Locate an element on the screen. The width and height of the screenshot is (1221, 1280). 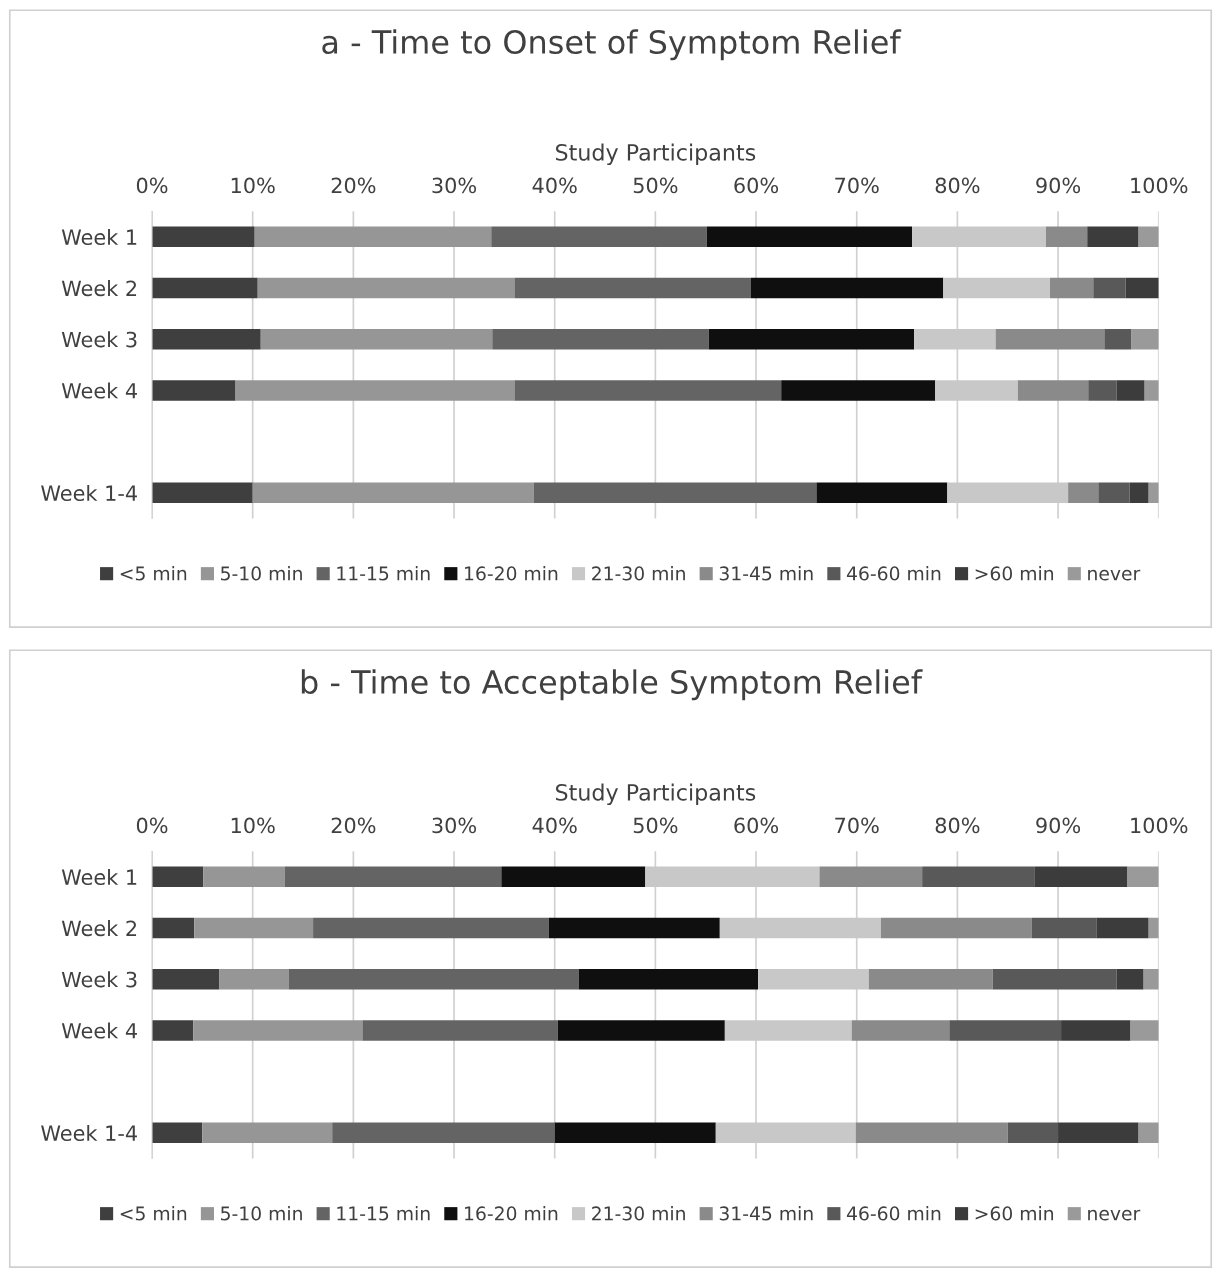
x-tick-label: 20% is located at coordinates (353, 185).